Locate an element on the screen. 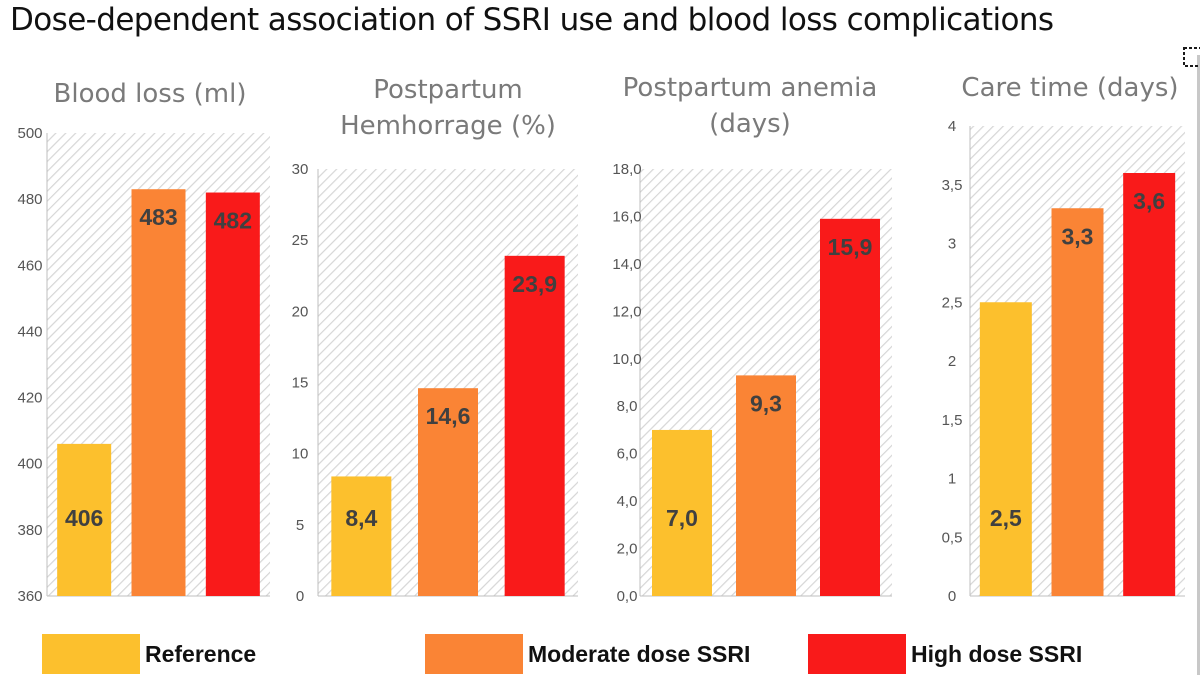 This screenshot has width=1200, height=675. panel-title-line: Postpartum is located at coordinates (448, 90).